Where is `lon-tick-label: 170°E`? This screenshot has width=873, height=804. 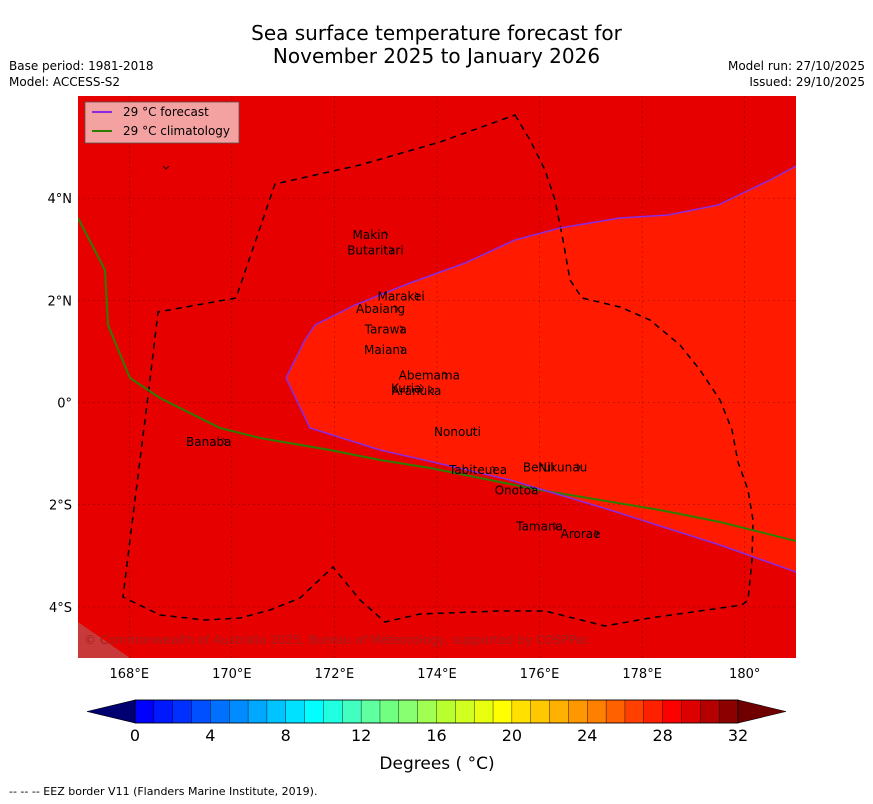 lon-tick-label: 170°E is located at coordinates (232, 674).